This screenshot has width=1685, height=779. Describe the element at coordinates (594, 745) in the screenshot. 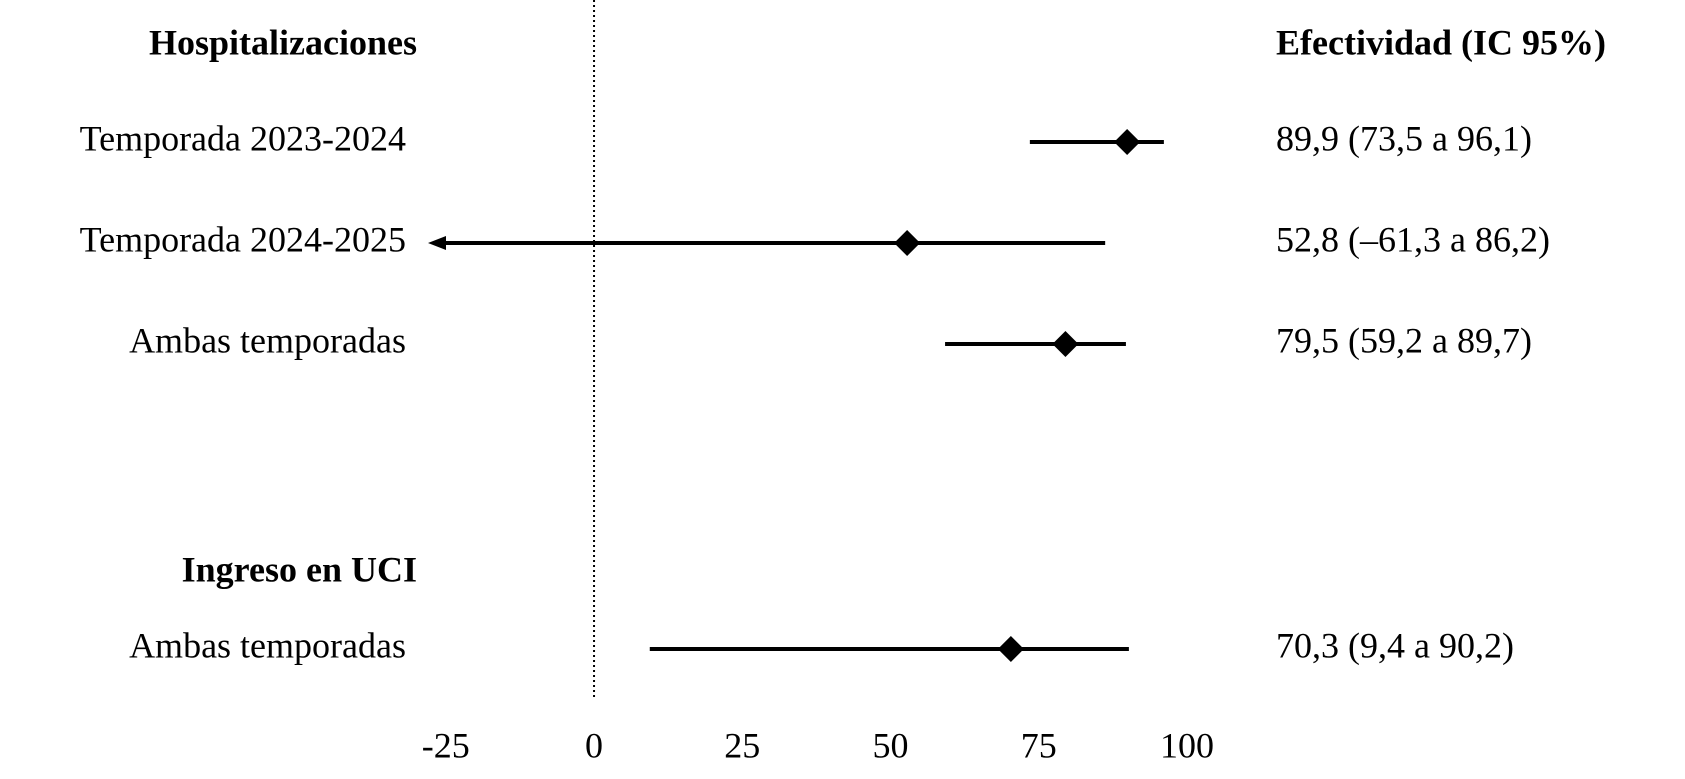

I see `x-tick-label: 0` at that location.